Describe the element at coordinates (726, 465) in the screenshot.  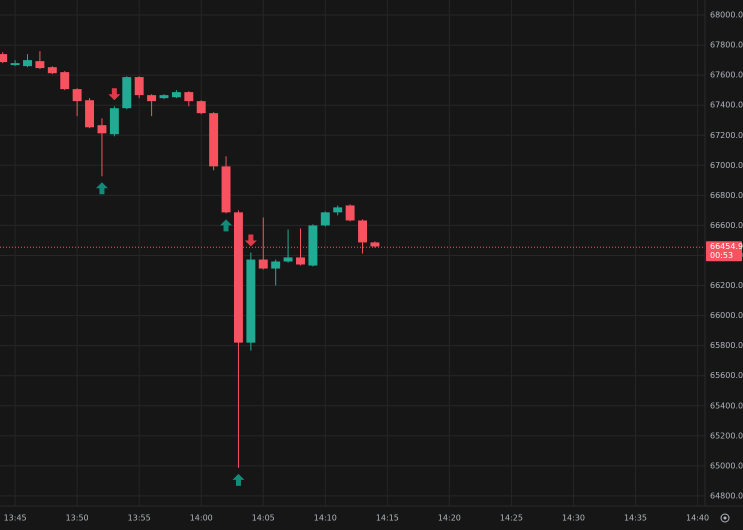
I see `y-tick-label: 65000.0` at that location.